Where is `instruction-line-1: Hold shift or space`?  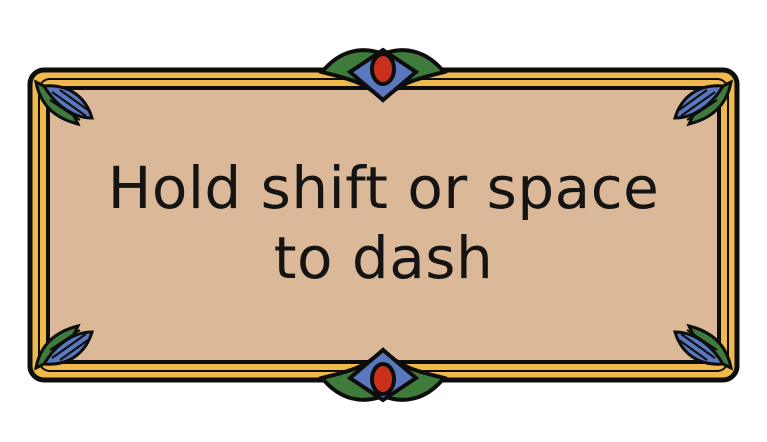
instruction-line-1: Hold shift or space is located at coordinates (383, 188).